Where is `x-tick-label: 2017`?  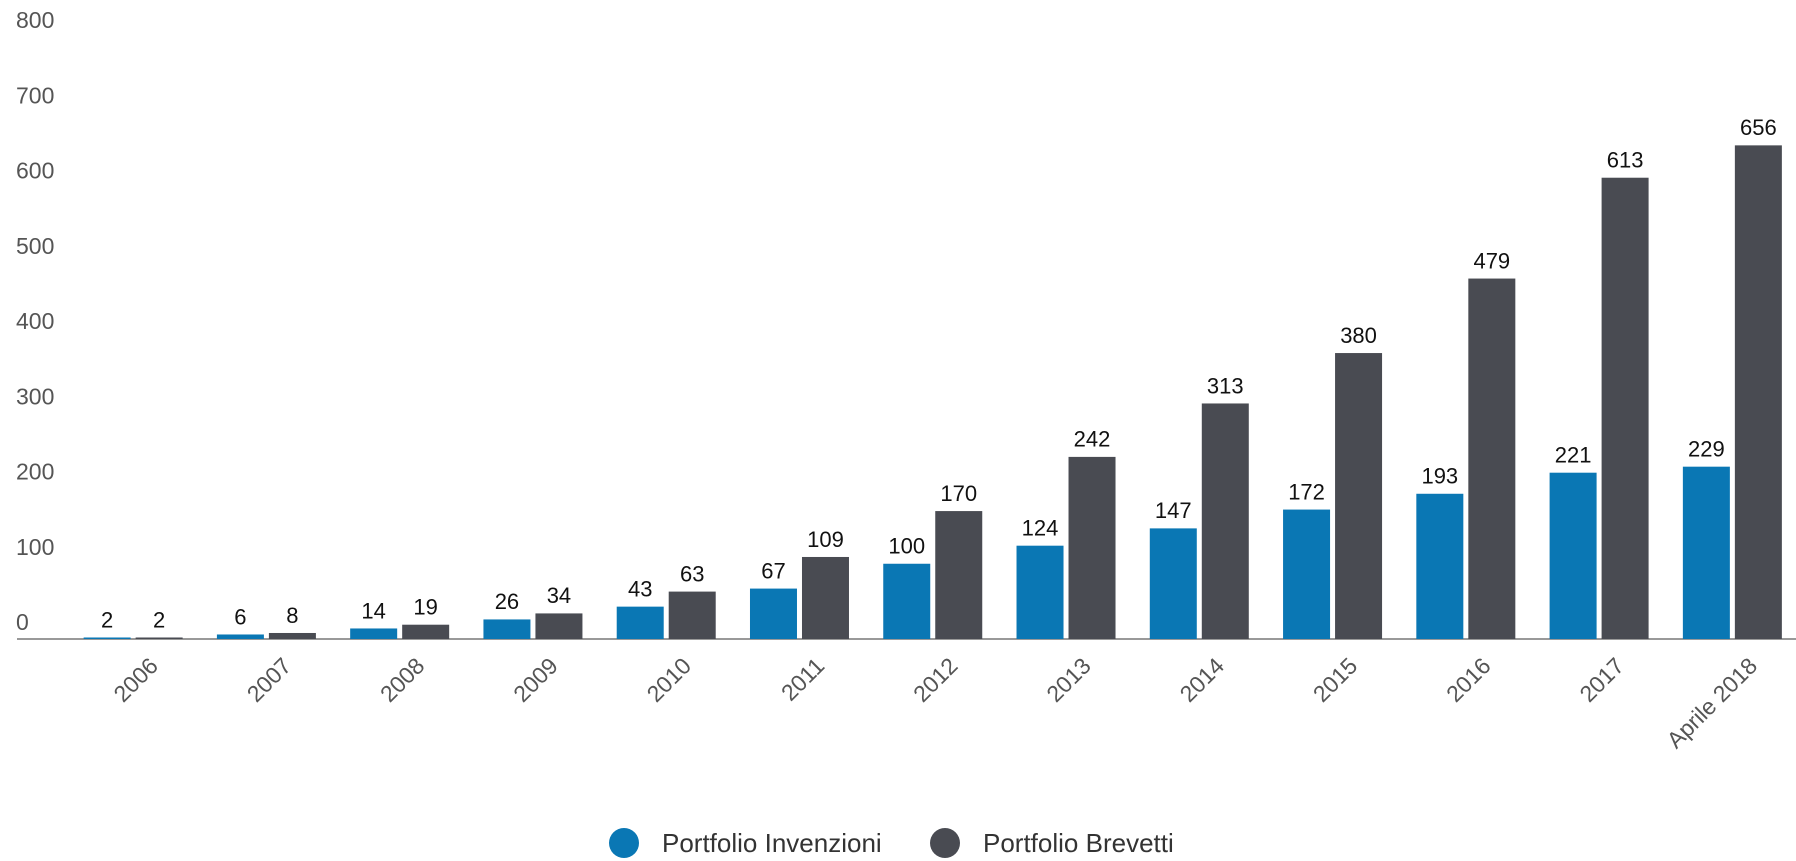
x-tick-label: 2017 is located at coordinates (1601, 679).